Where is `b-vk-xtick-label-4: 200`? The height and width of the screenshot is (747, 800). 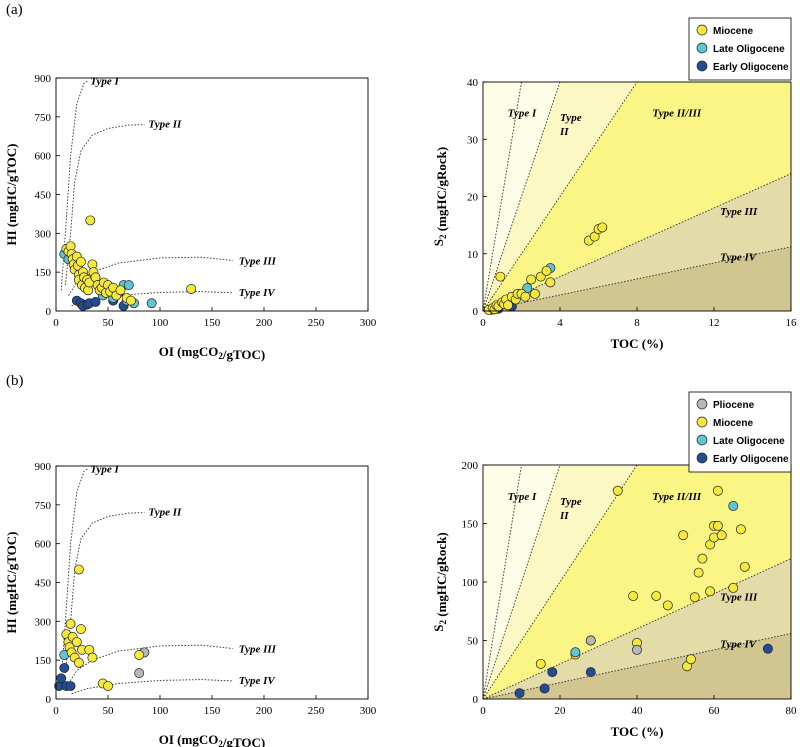 b-vk-xtick-label-4: 200 is located at coordinates (264, 711).